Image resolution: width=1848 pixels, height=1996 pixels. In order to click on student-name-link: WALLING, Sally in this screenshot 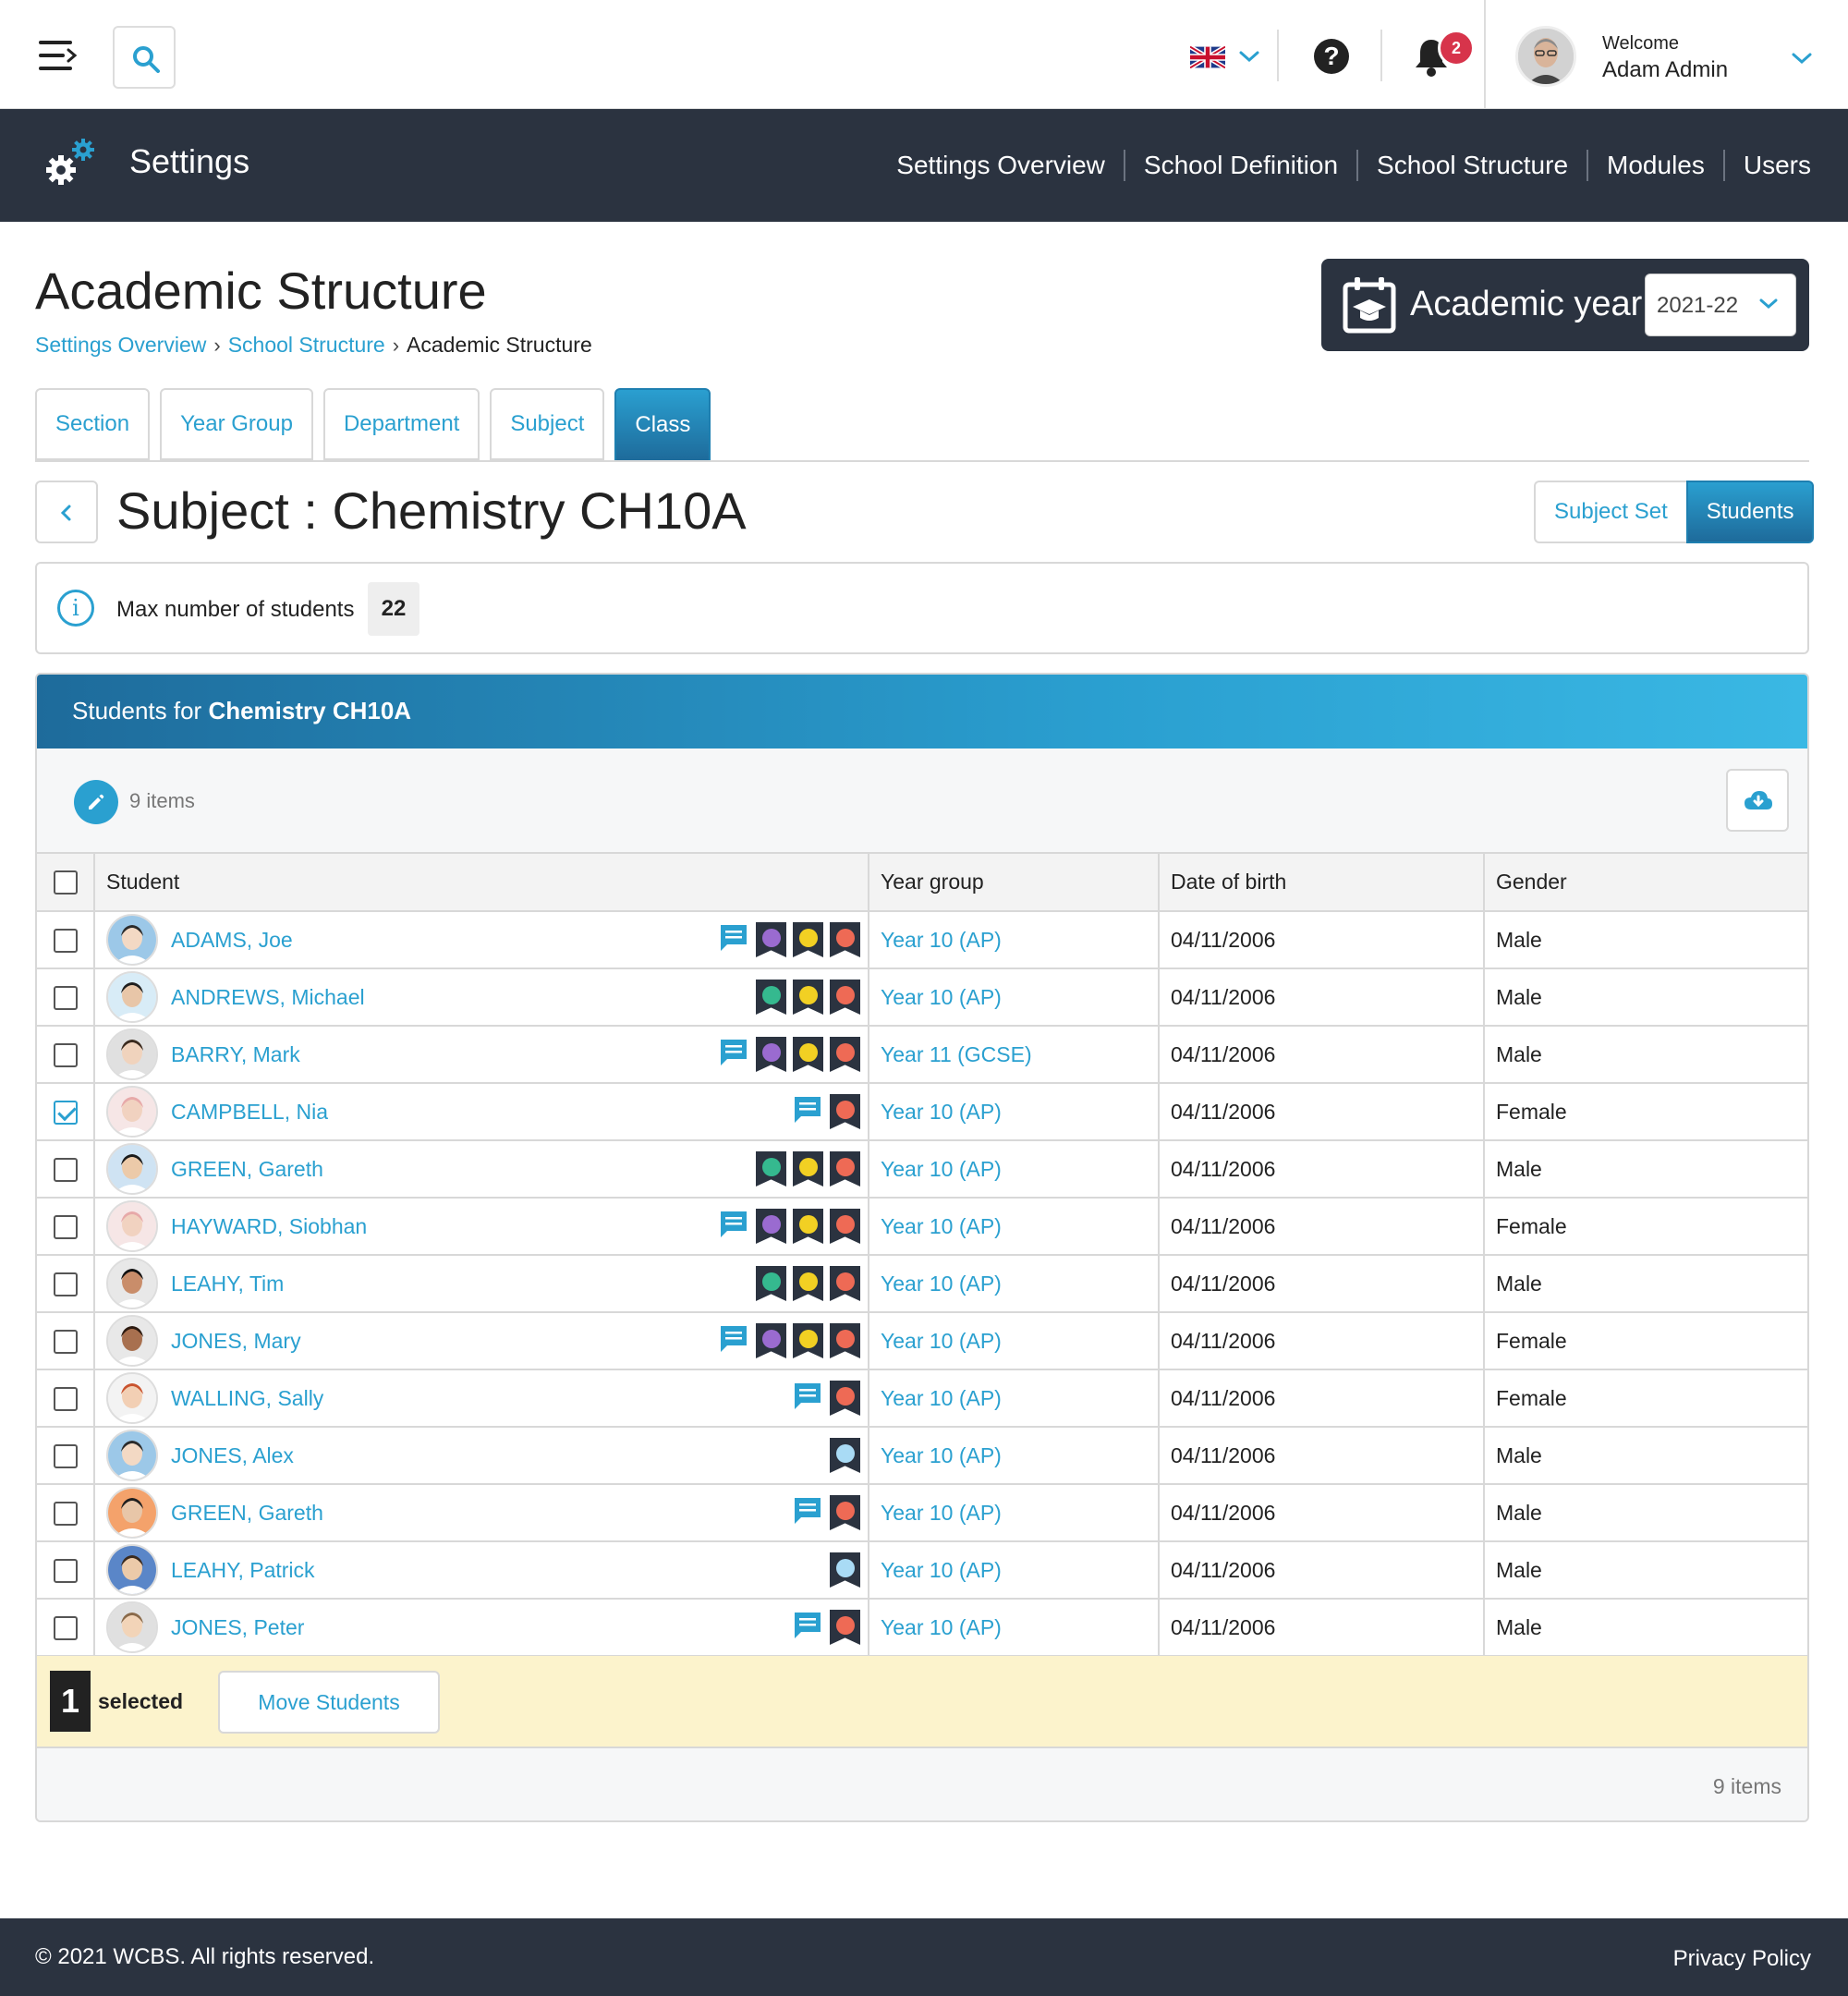, I will do `click(247, 1397)`.